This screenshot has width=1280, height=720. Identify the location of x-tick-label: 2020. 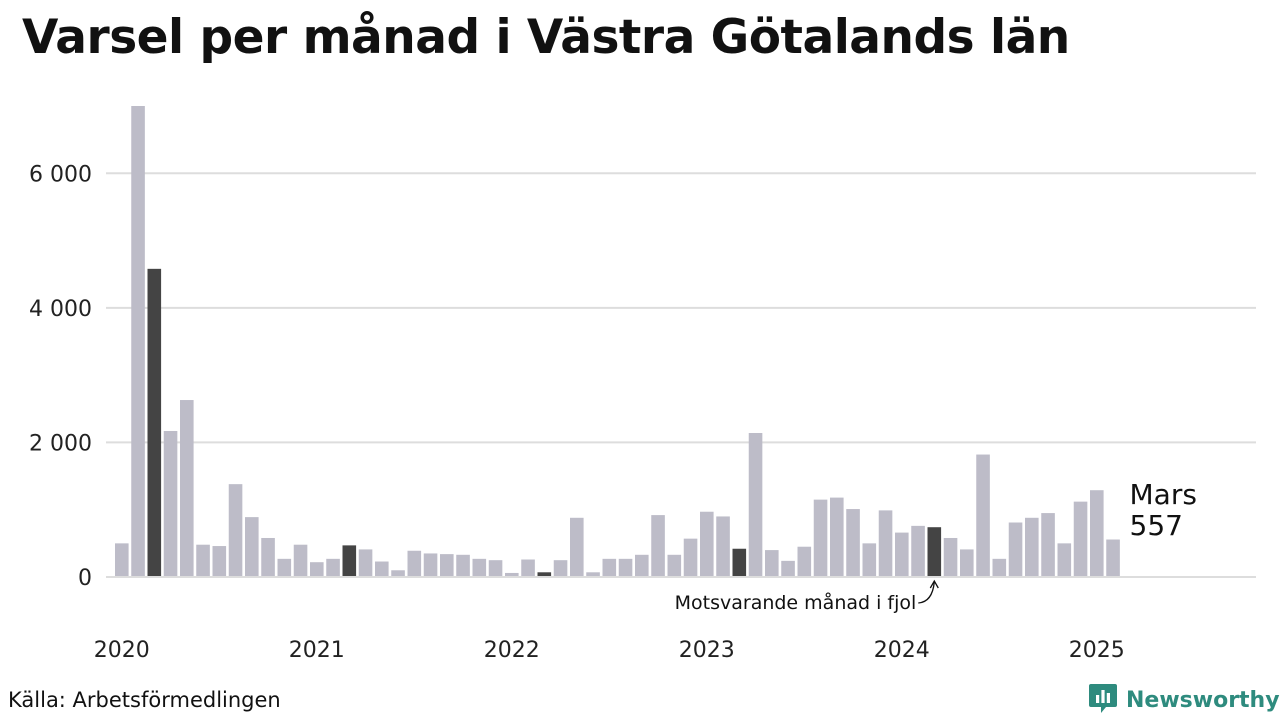
(122, 650).